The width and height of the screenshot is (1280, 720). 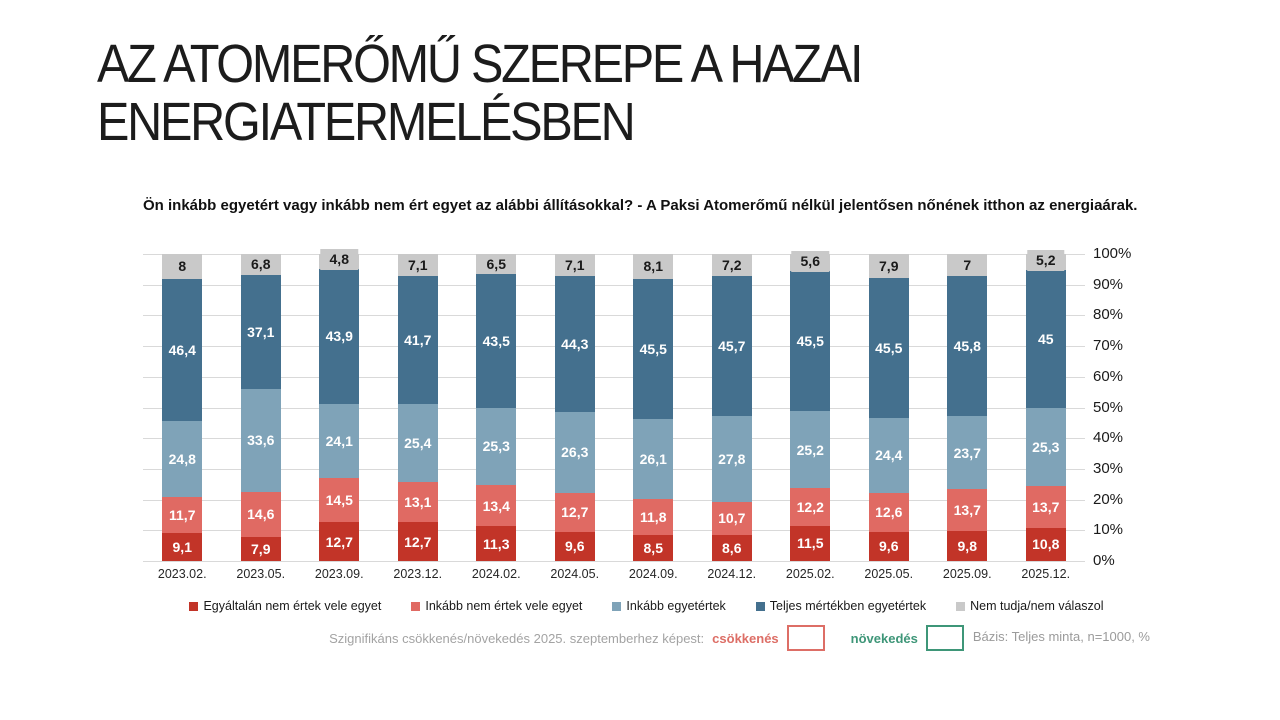 I want to click on y-tick-label: 60%, so click(x=1108, y=376).